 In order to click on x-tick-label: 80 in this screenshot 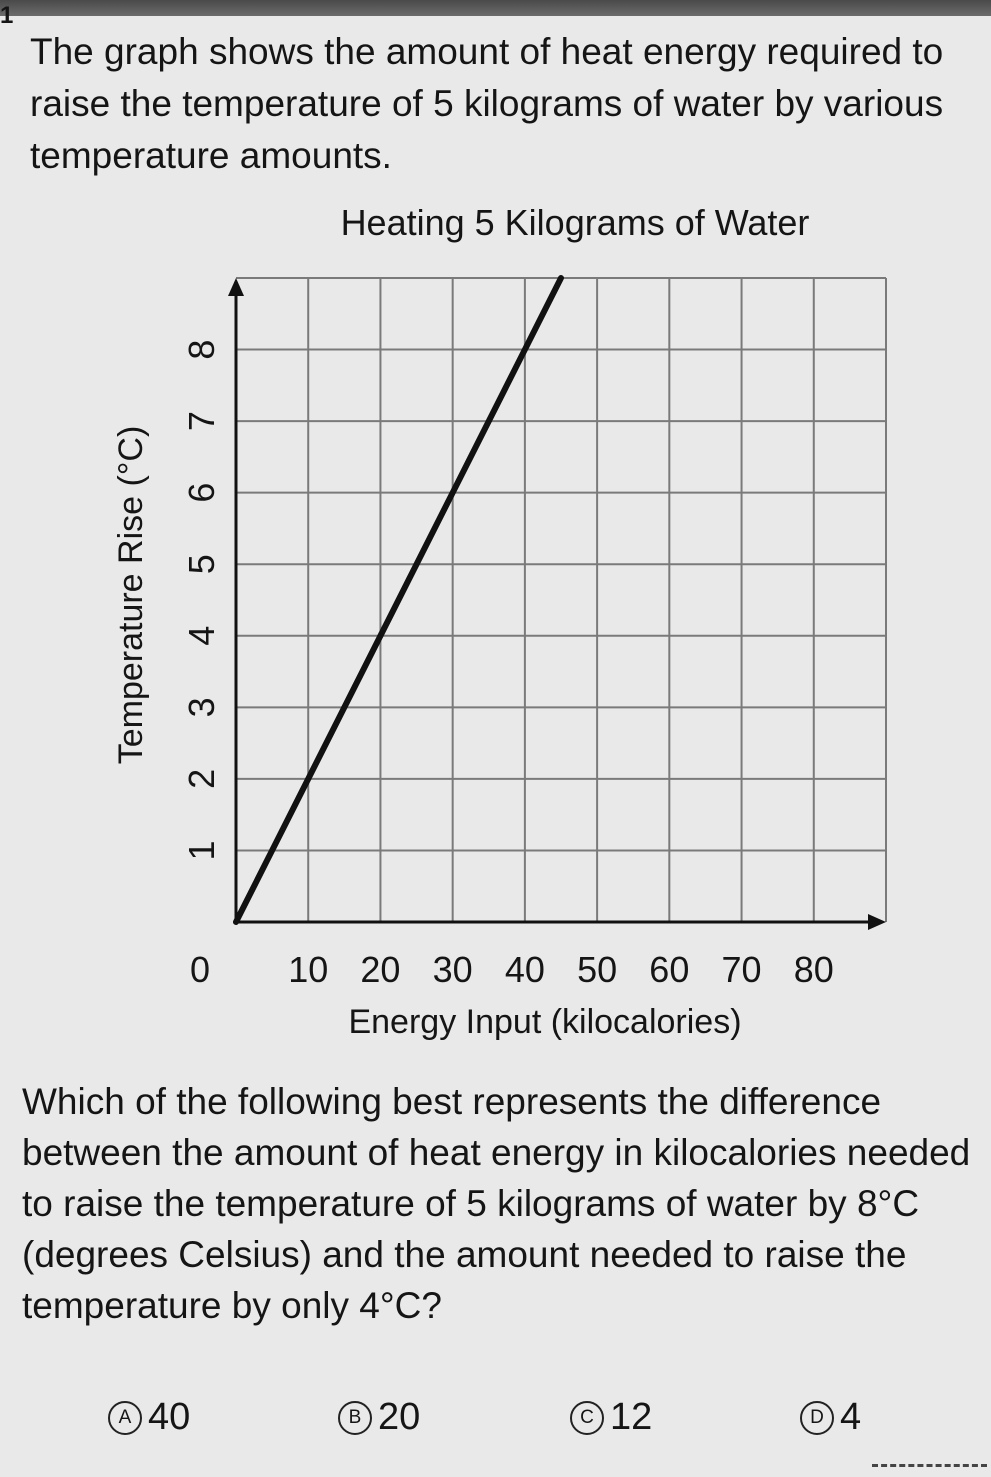, I will do `click(814, 969)`.